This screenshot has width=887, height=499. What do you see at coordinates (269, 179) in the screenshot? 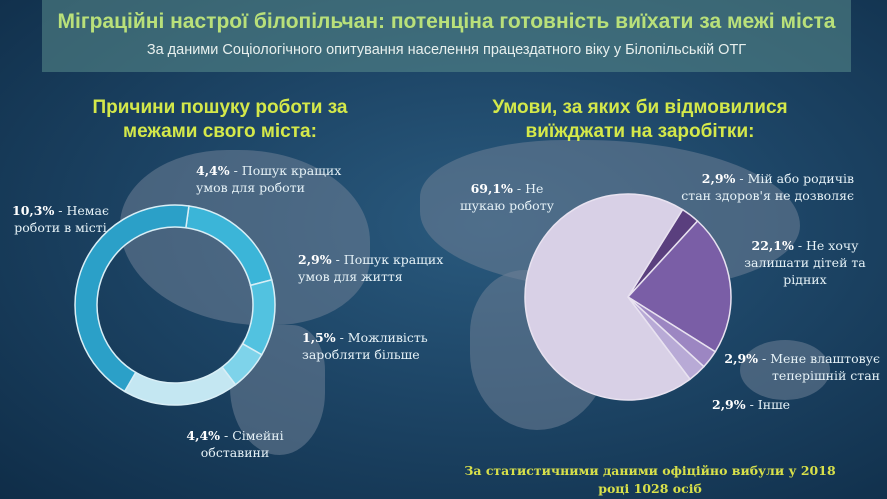
I see `donut-label-work-conditions: 4,4% - Пошук кращих умов для роботи` at bounding box center [269, 179].